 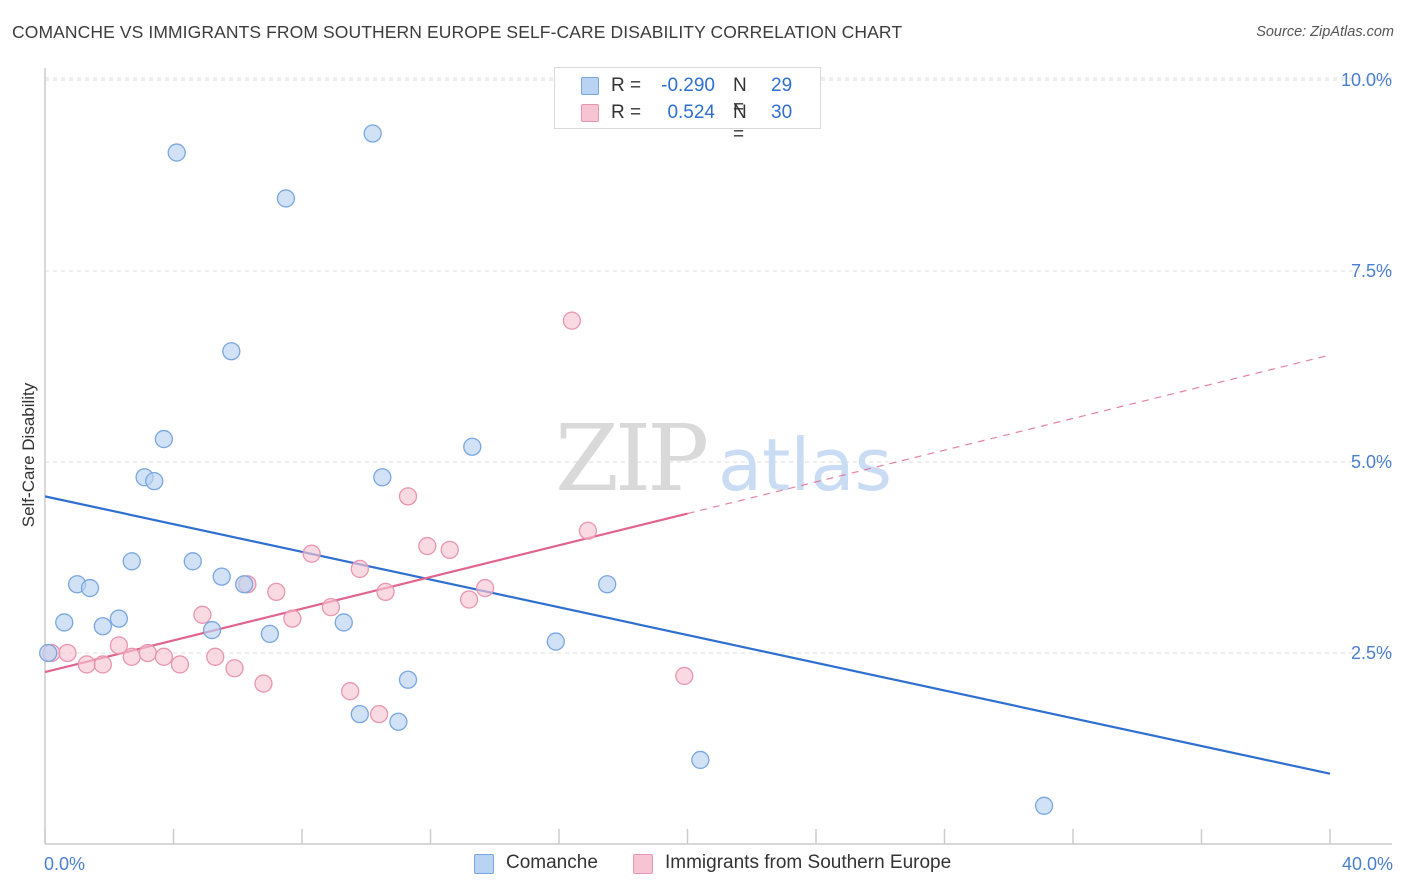 What do you see at coordinates (484, 864) in the screenshot?
I see `bottom-legend-swatch-blue` at bounding box center [484, 864].